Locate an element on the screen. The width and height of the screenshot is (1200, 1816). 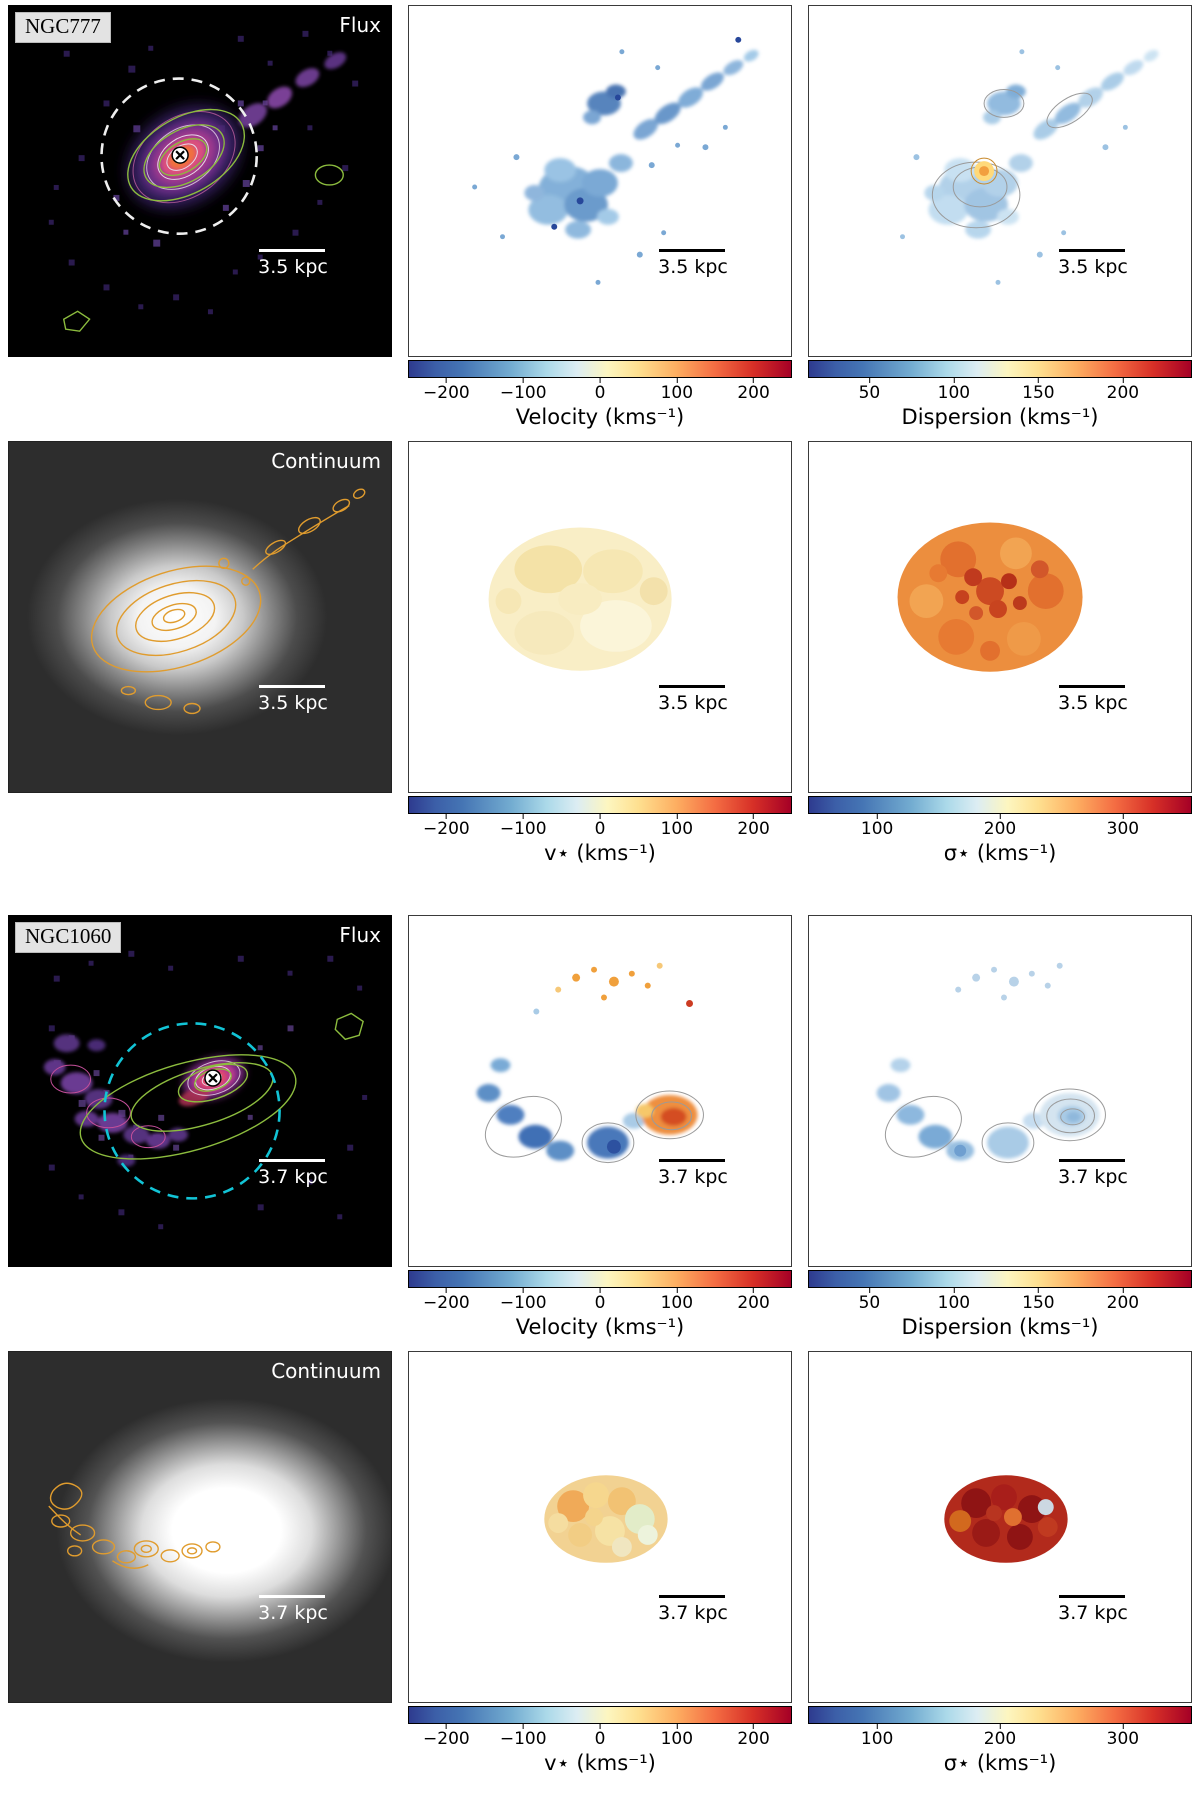
x-marker is located at coordinates (180, 155).